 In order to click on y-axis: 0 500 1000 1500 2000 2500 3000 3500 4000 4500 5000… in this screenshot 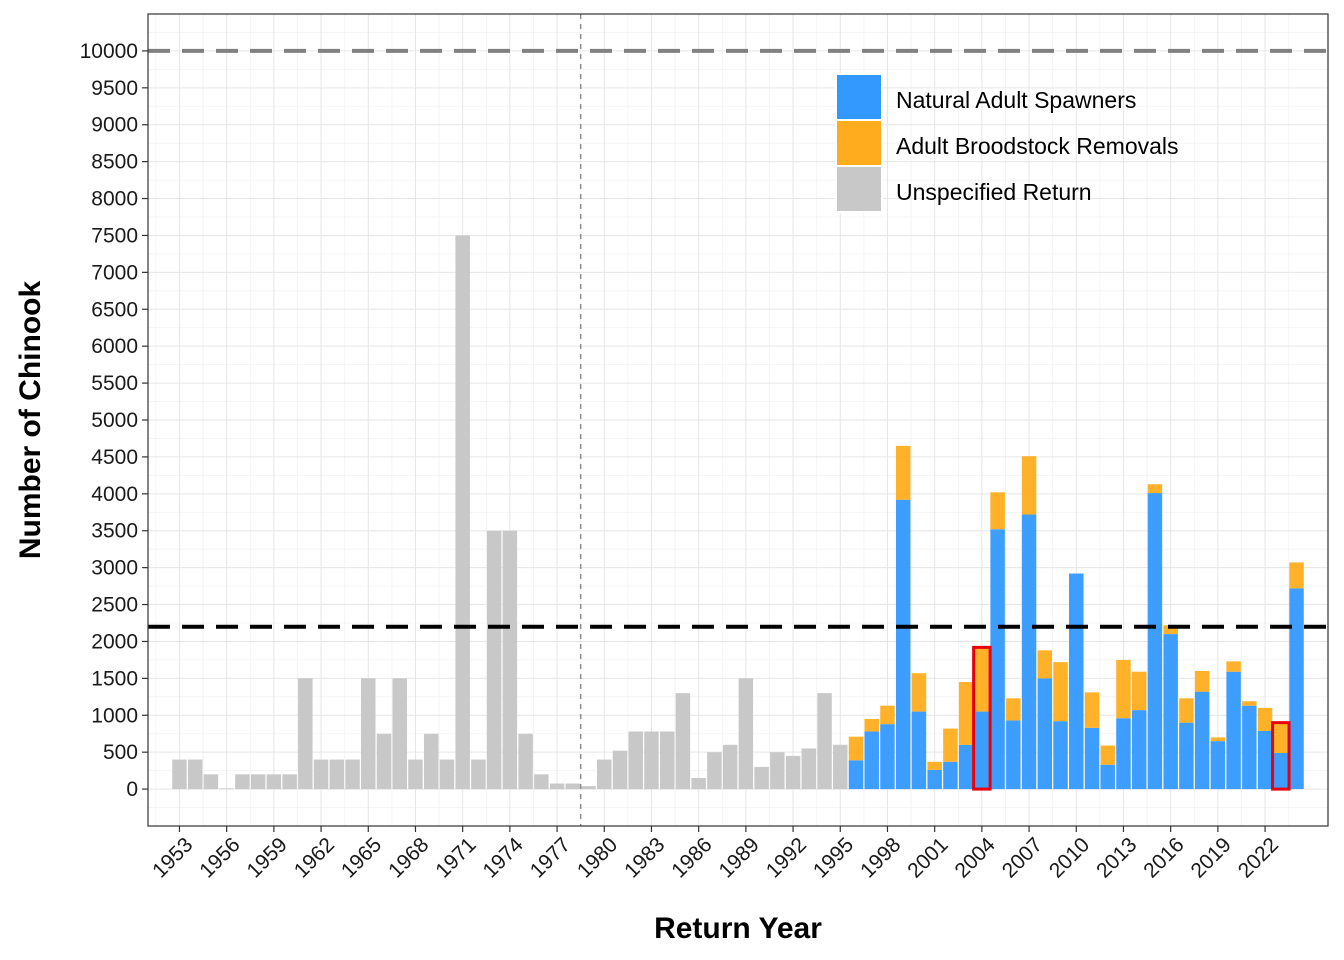, I will do `click(114, 420)`.